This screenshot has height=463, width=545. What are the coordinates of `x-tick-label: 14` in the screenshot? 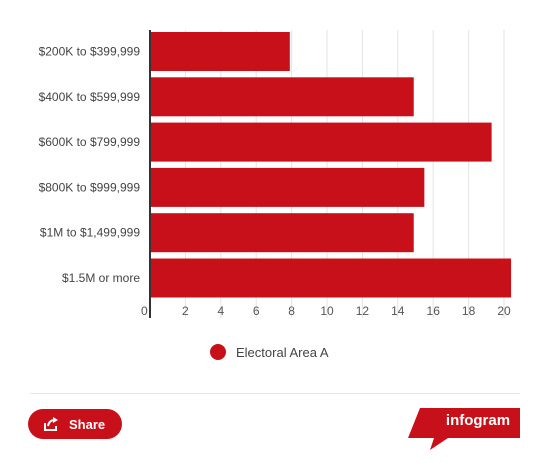 It's located at (398, 311).